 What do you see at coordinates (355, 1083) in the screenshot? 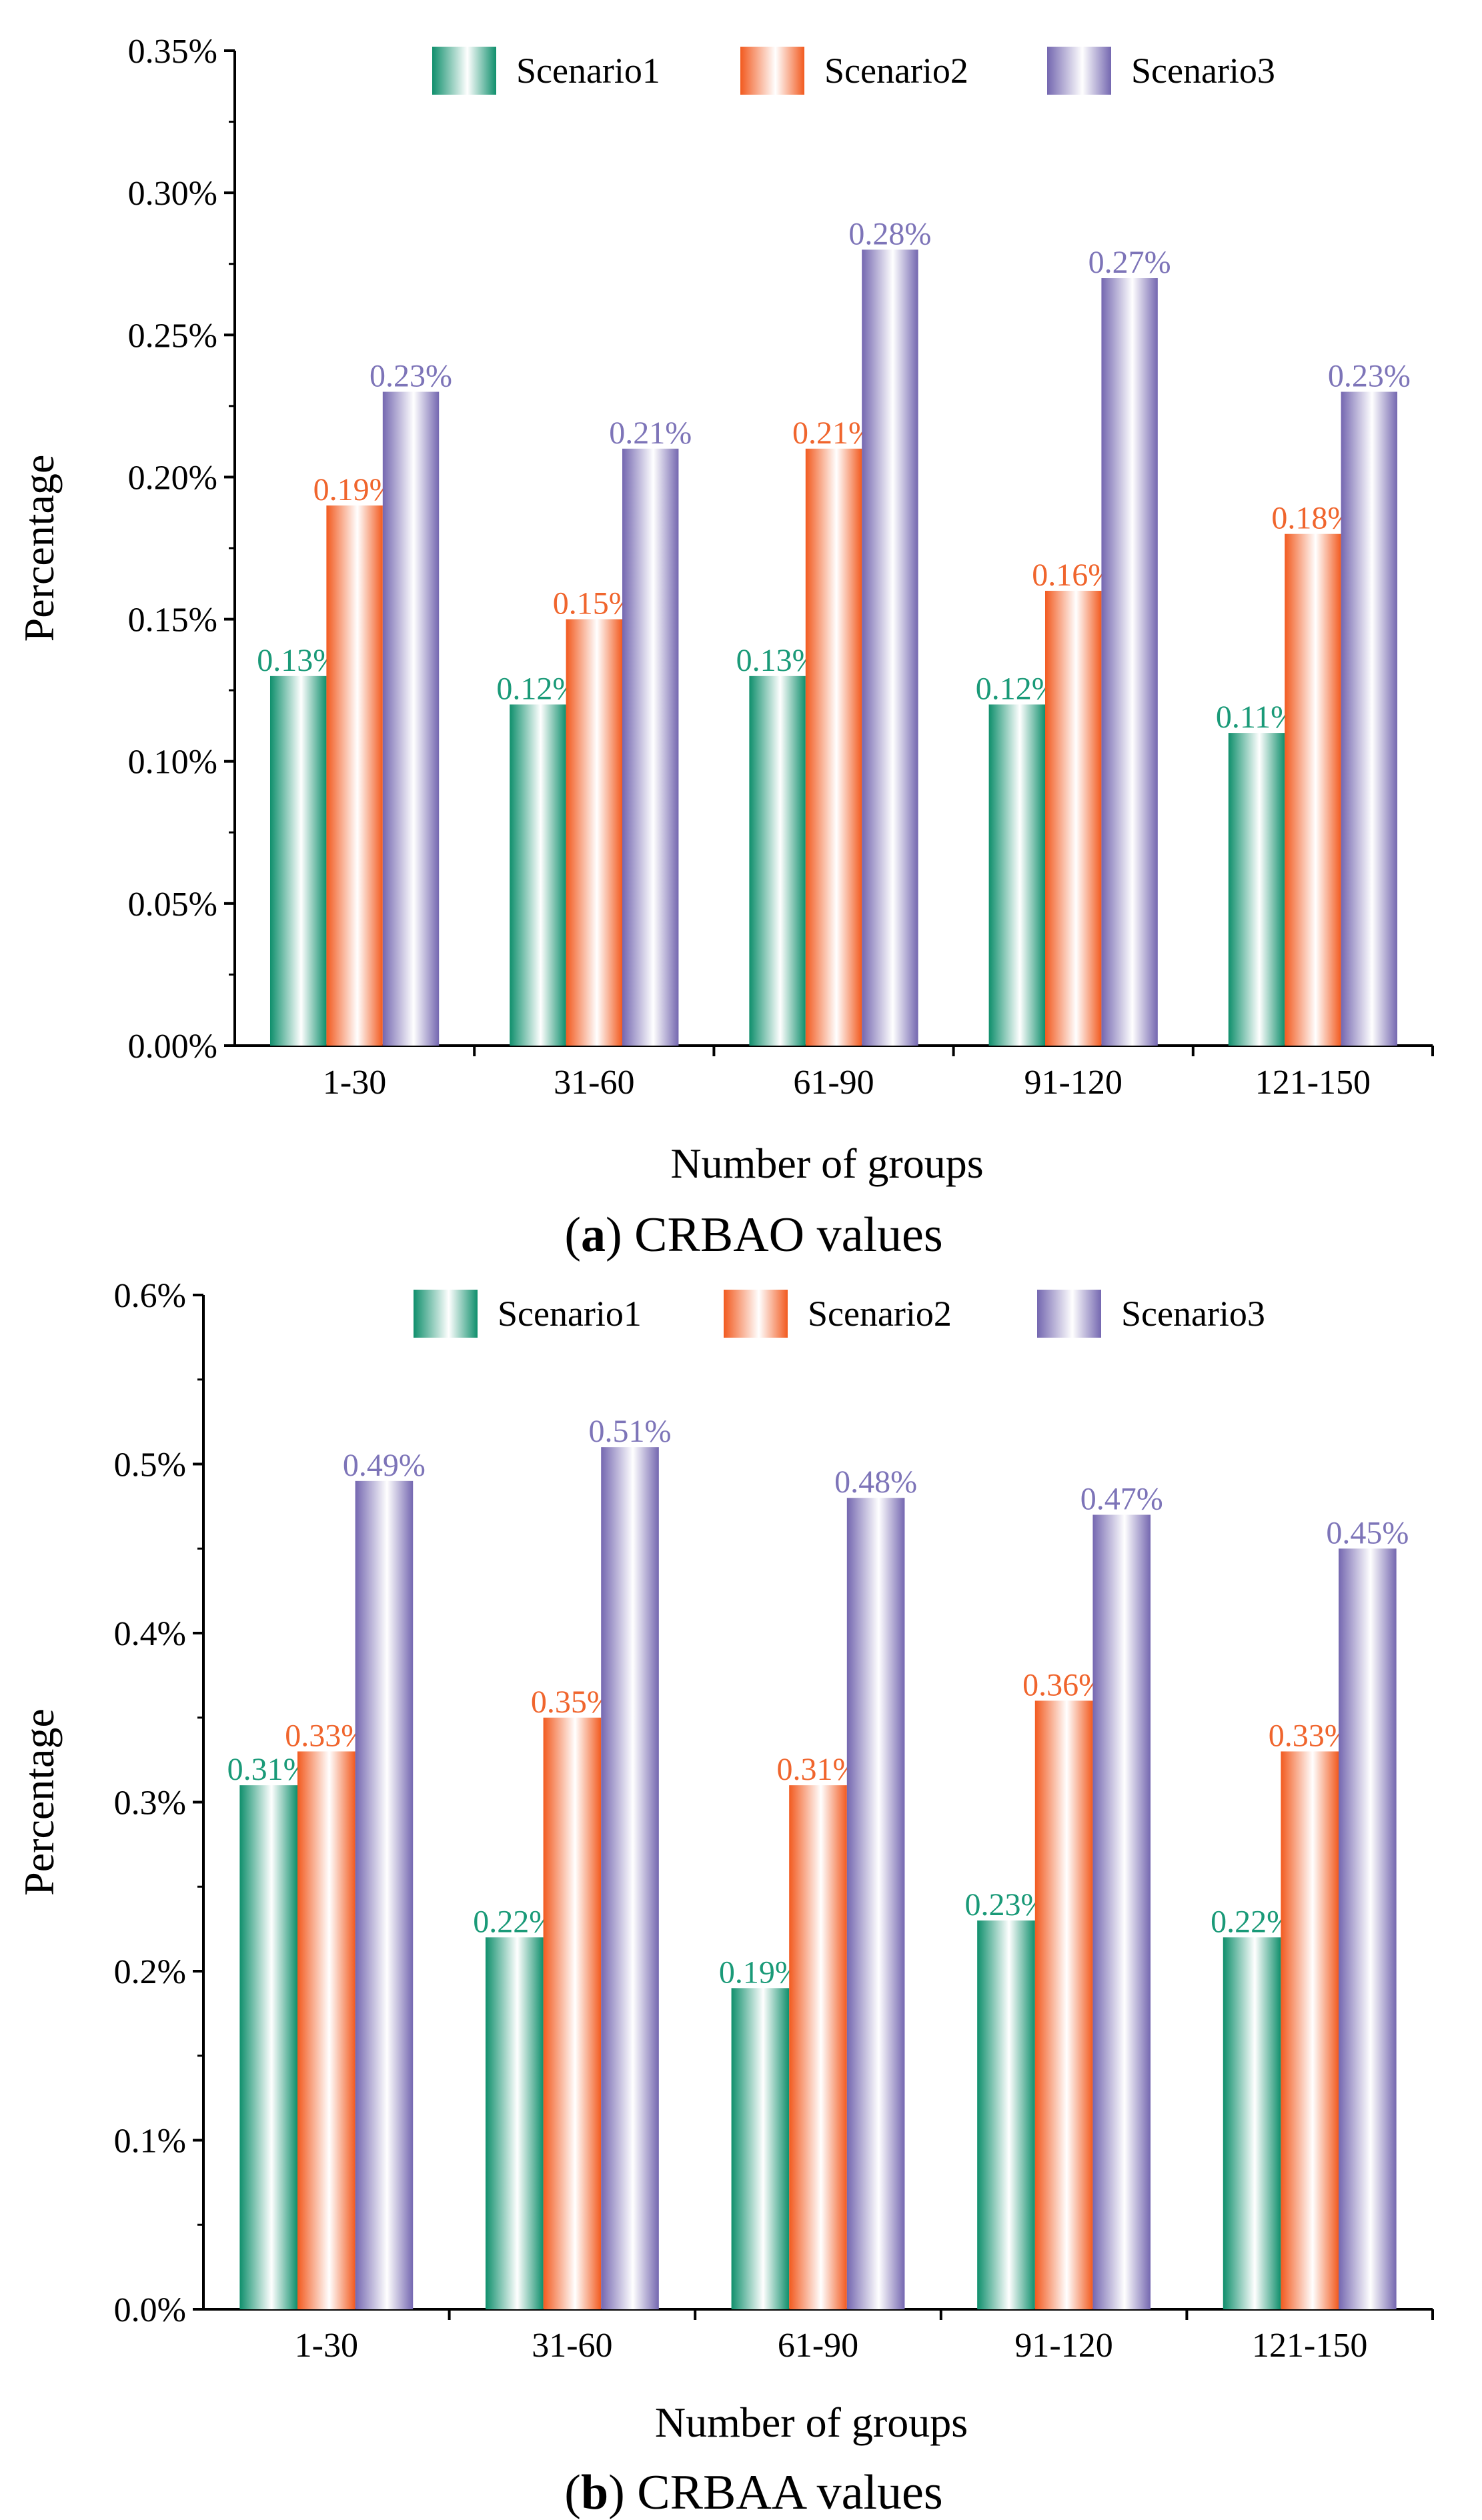
I see `x-tick-label: 1-30` at bounding box center [355, 1083].